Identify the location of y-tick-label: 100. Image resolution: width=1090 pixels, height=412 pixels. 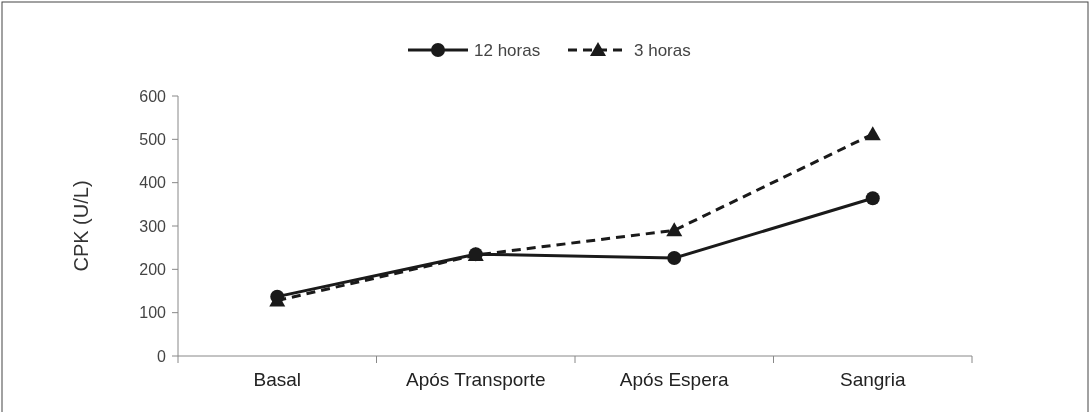
(153, 313).